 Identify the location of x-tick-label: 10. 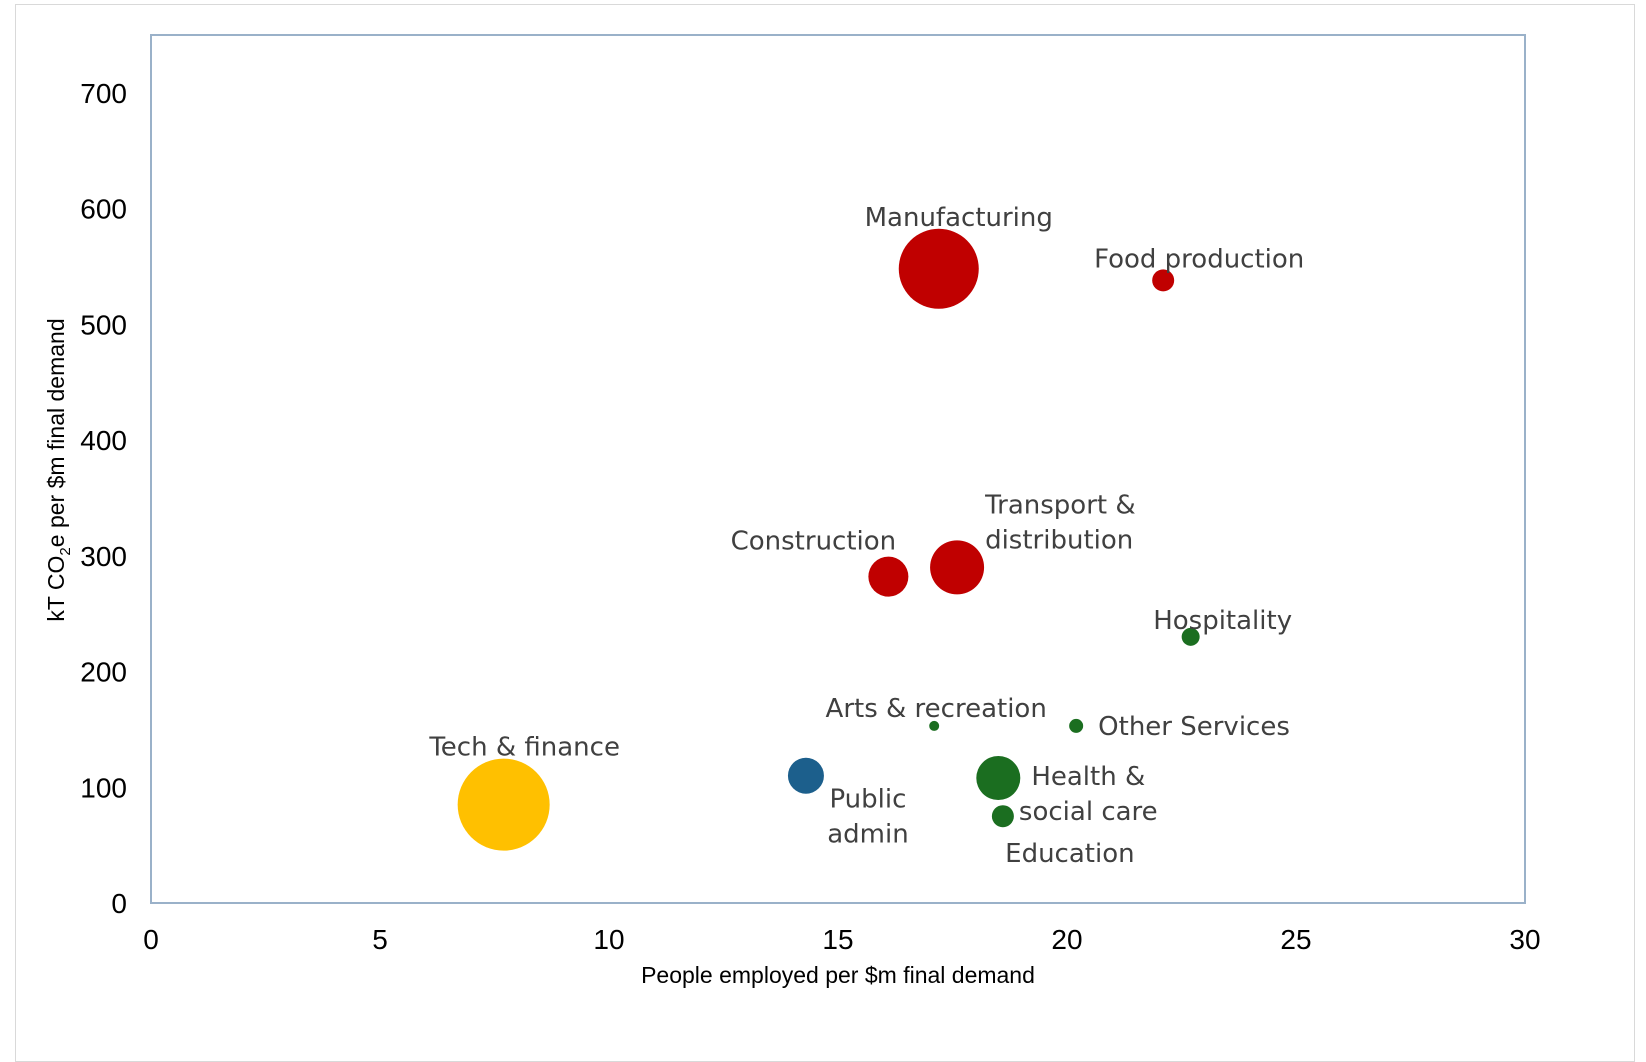
(608, 939).